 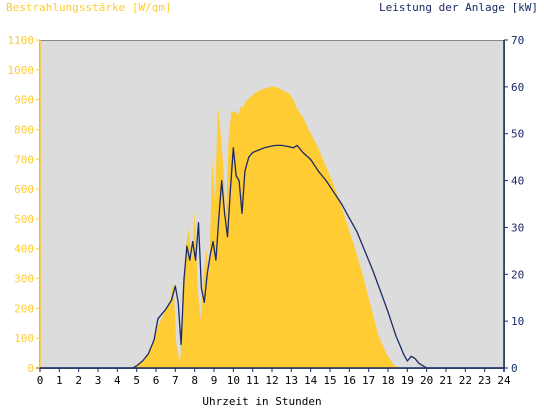 I want to click on left-tick-label: 0, so click(x=30, y=368).